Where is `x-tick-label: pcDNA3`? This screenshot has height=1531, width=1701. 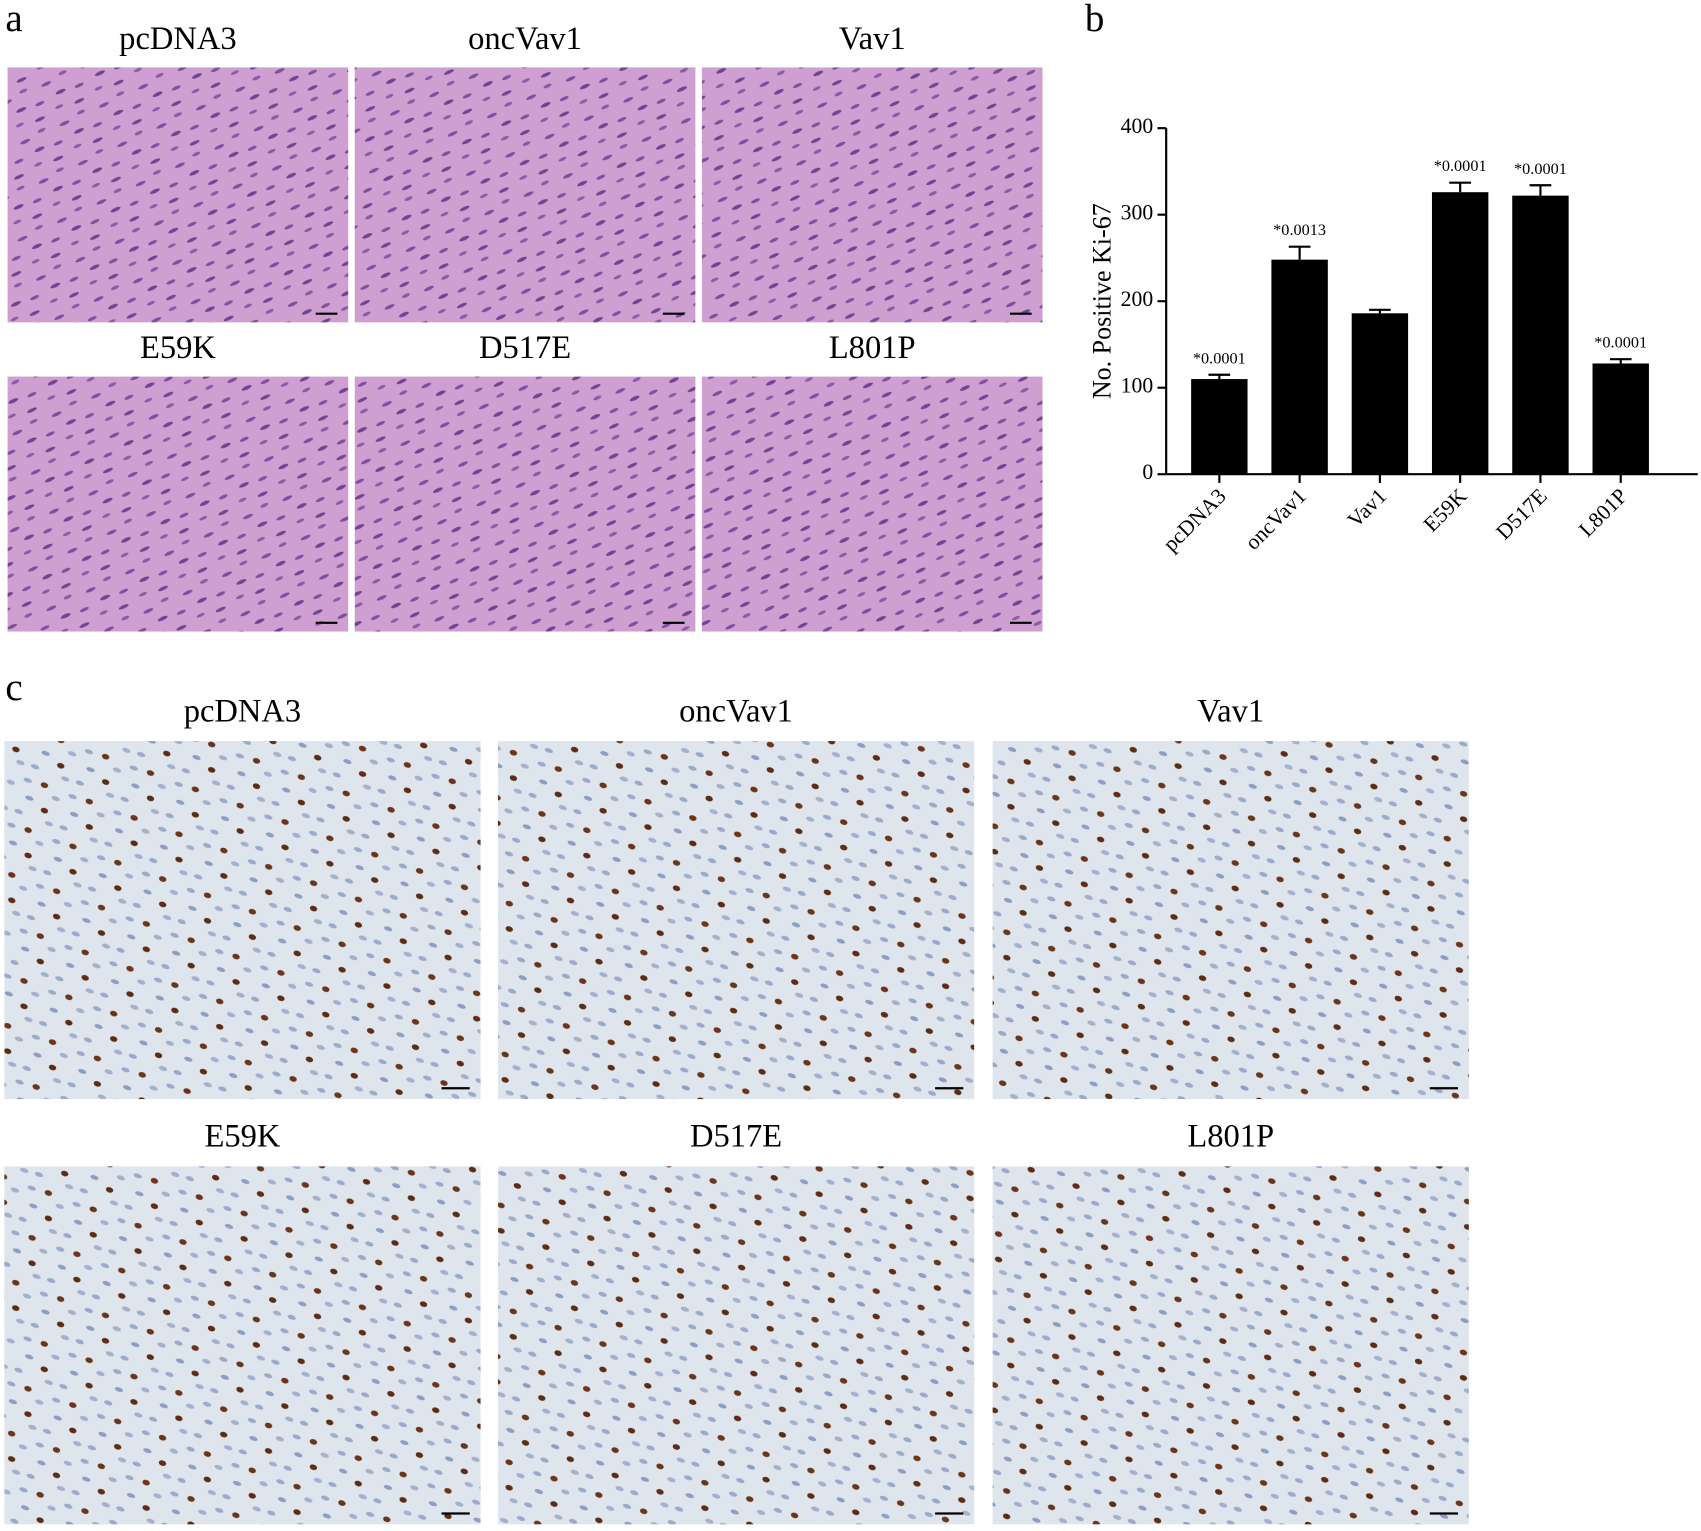
x-tick-label: pcDNA3 is located at coordinates (1194, 520).